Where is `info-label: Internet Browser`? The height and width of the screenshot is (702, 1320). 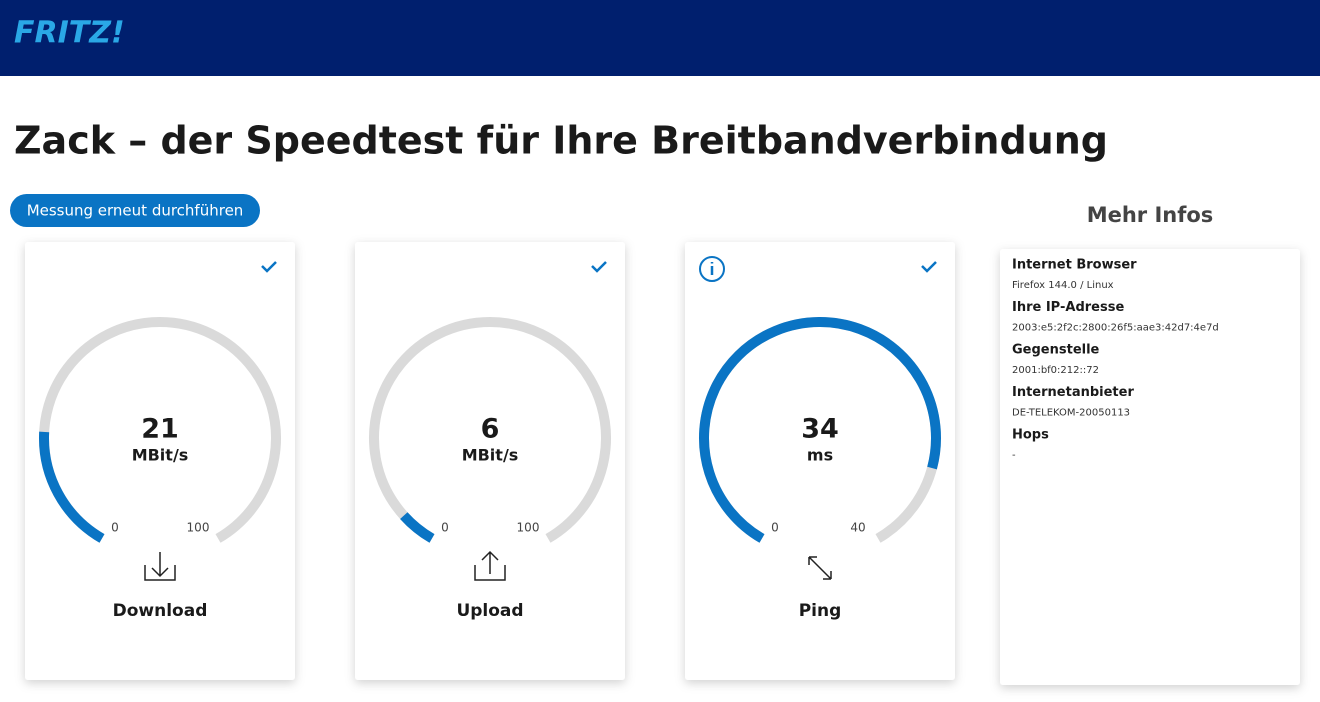
info-label: Internet Browser is located at coordinates (1074, 265).